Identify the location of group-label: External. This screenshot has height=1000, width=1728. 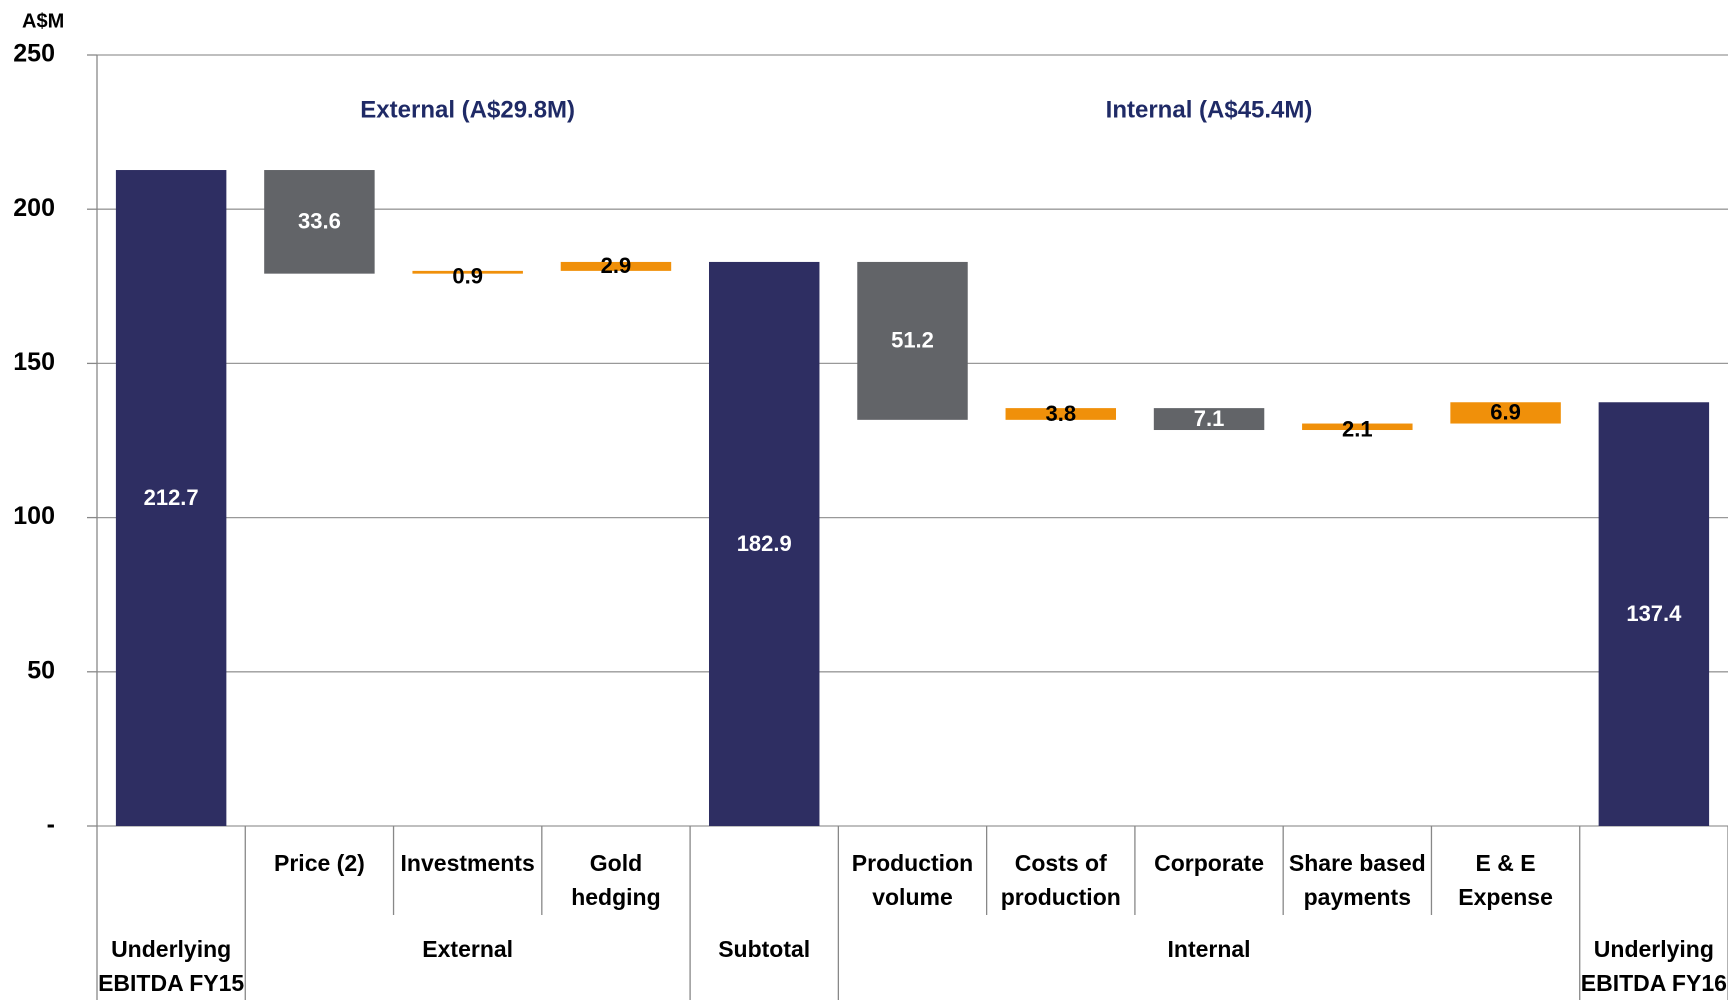
(468, 949).